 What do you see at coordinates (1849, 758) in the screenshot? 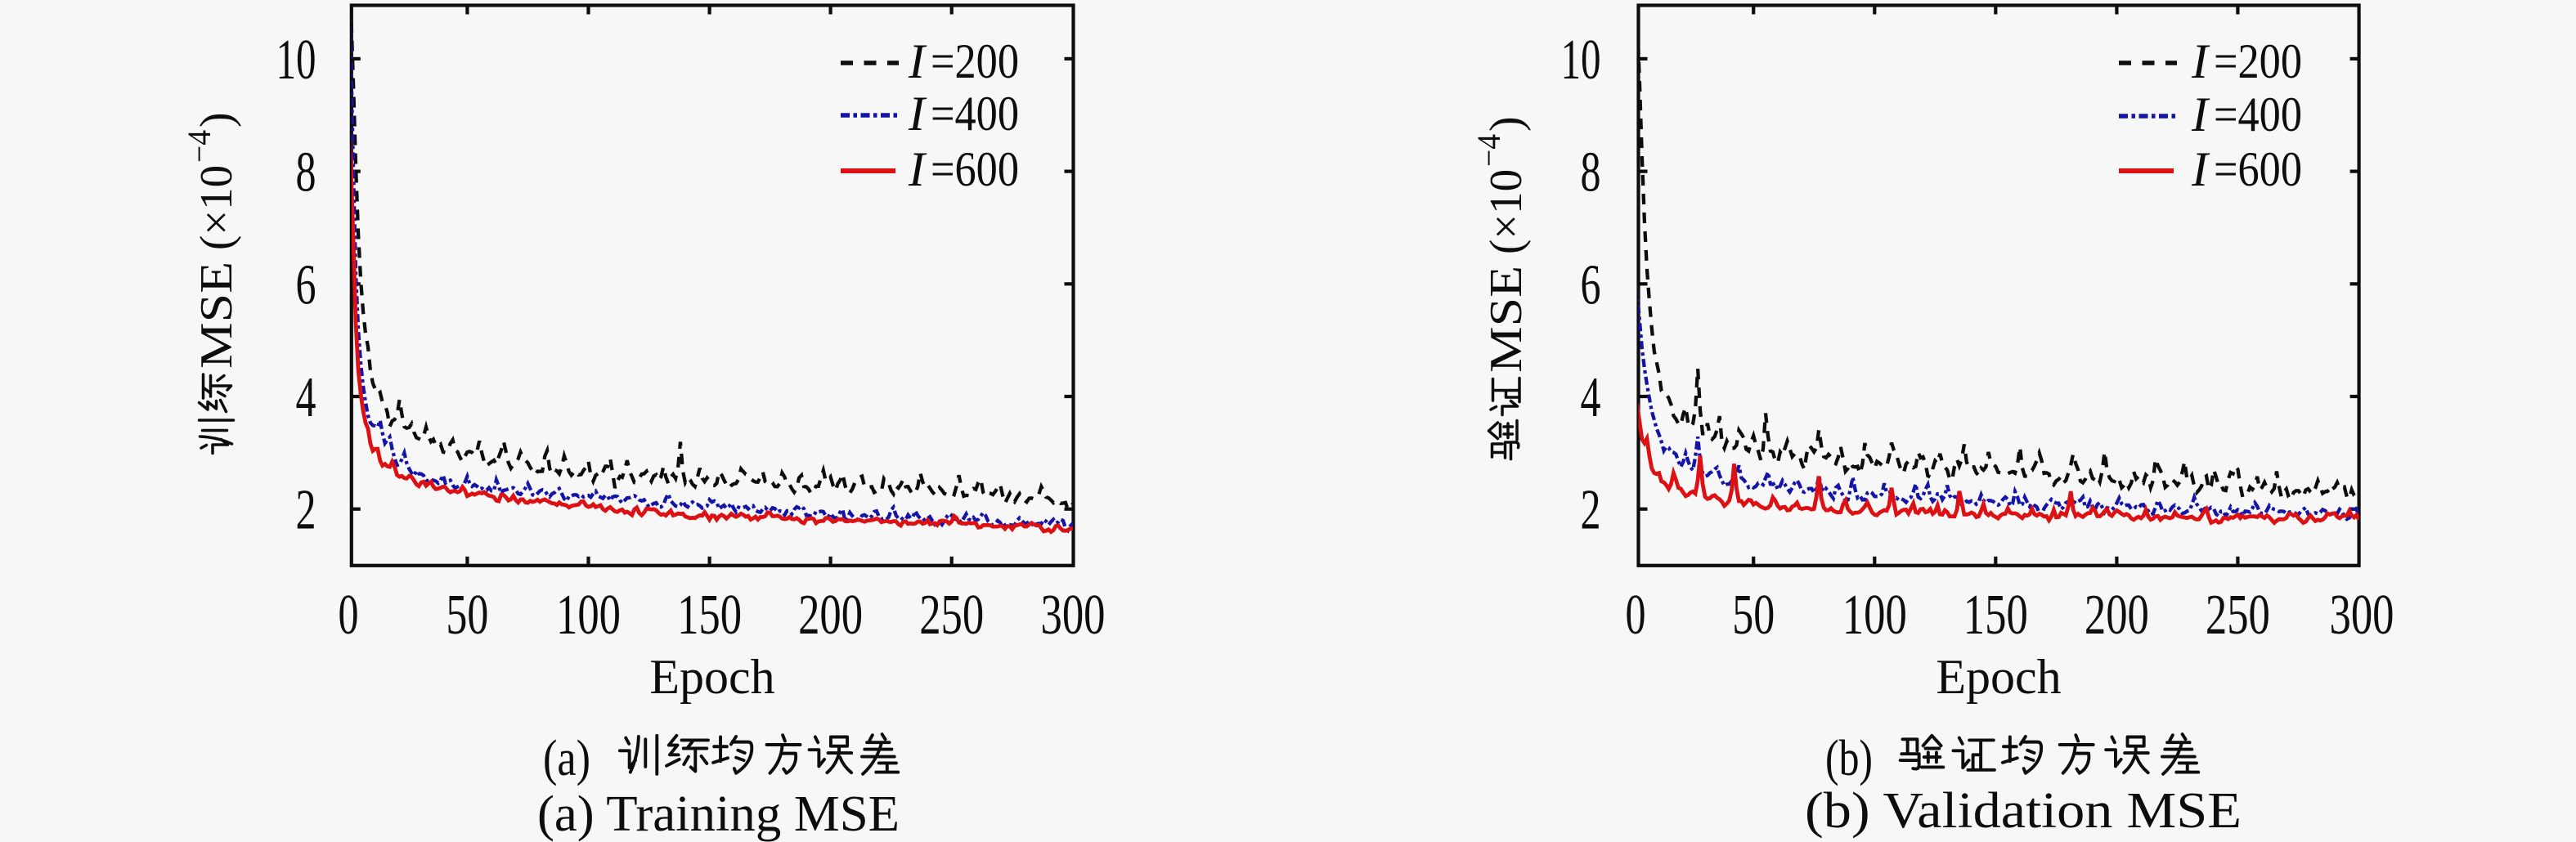
I see `svg-text: (b)` at bounding box center [1849, 758].